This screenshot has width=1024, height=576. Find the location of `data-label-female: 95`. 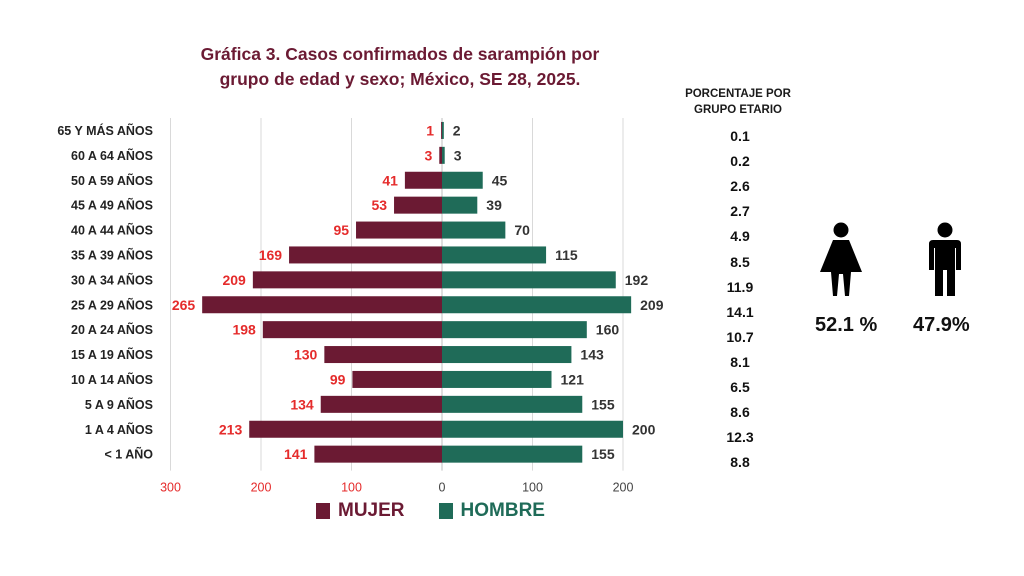

data-label-female: 95 is located at coordinates (341, 230).